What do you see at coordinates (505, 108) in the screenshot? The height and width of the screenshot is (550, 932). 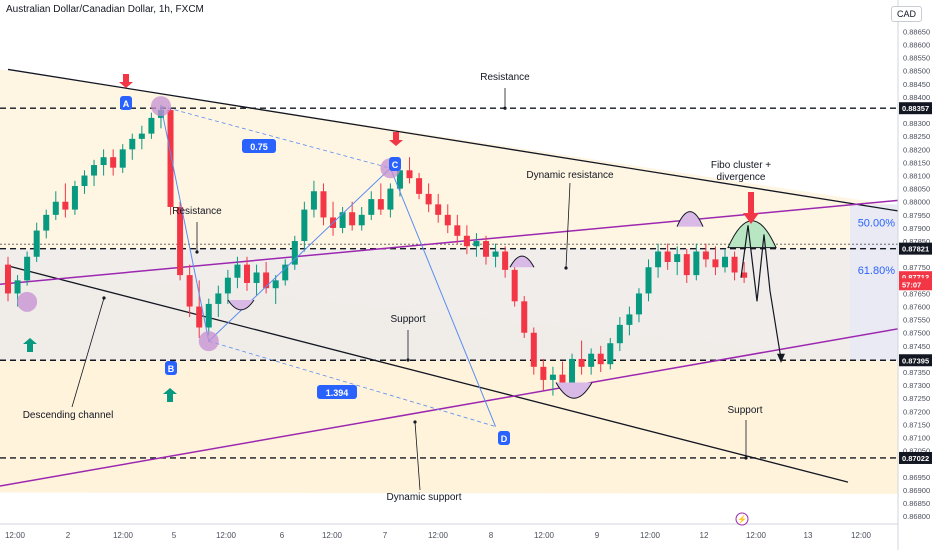 I see `resistance-pointer-top-tip` at bounding box center [505, 108].